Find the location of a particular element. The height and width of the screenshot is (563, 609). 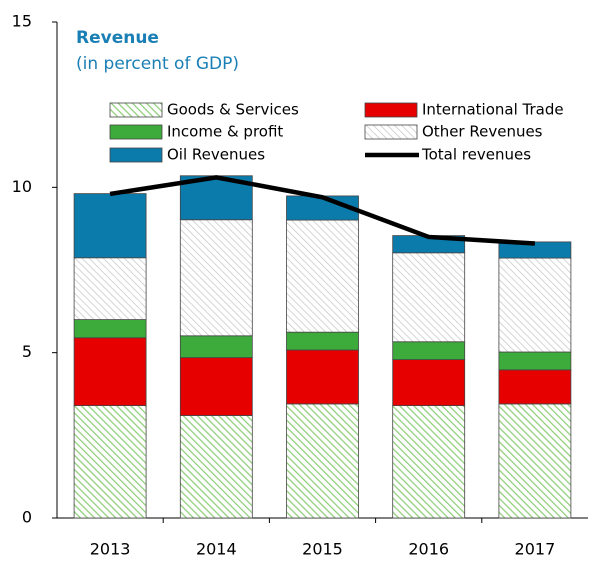

x-tick-label: 2017 is located at coordinates (535, 549).